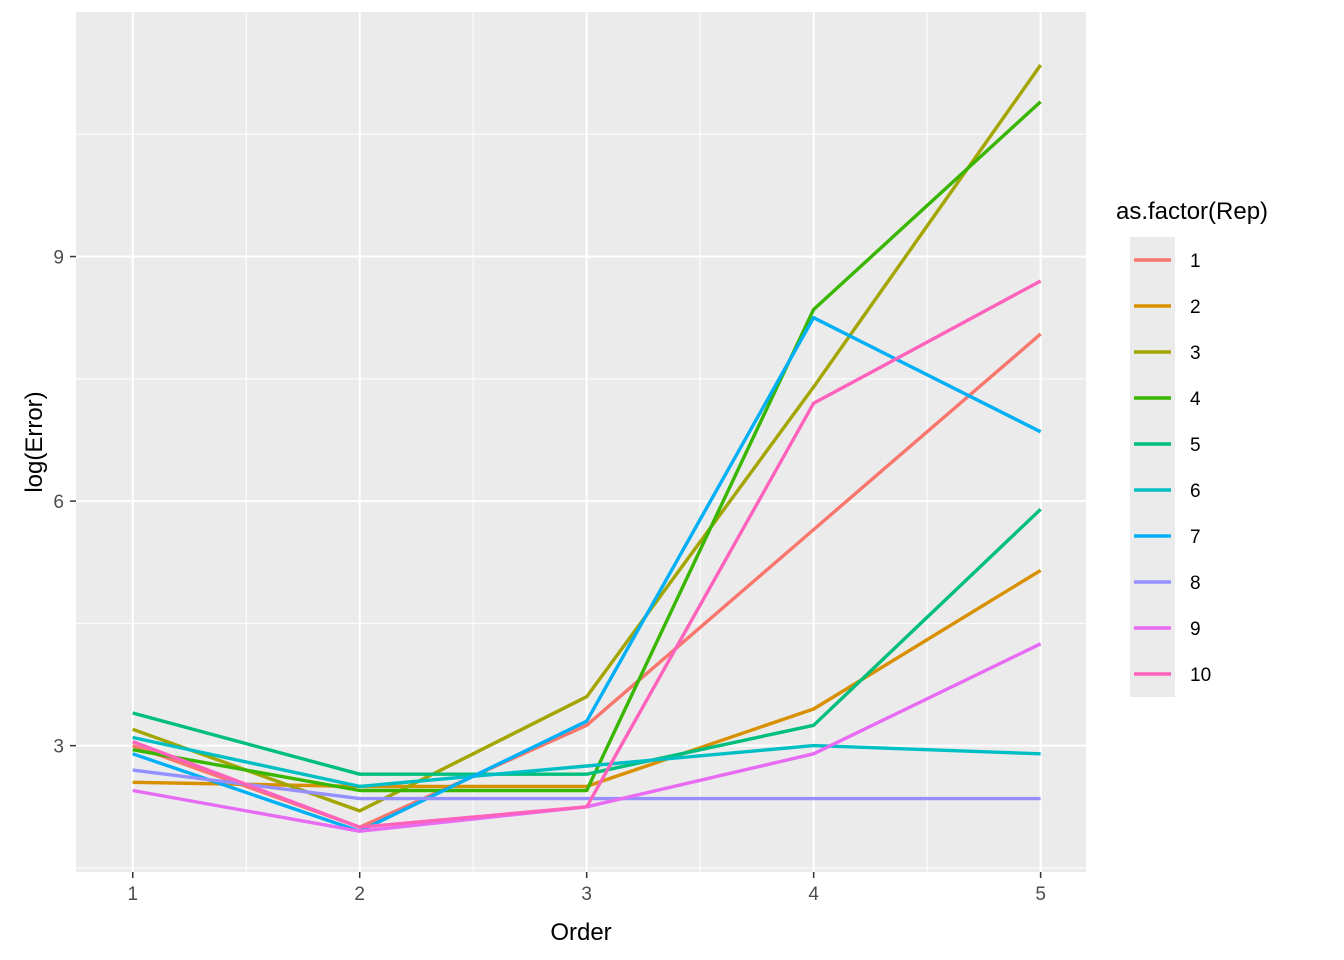 The height and width of the screenshot is (960, 1344). Describe the element at coordinates (580, 932) in the screenshot. I see `x-axis-title: Order` at that location.